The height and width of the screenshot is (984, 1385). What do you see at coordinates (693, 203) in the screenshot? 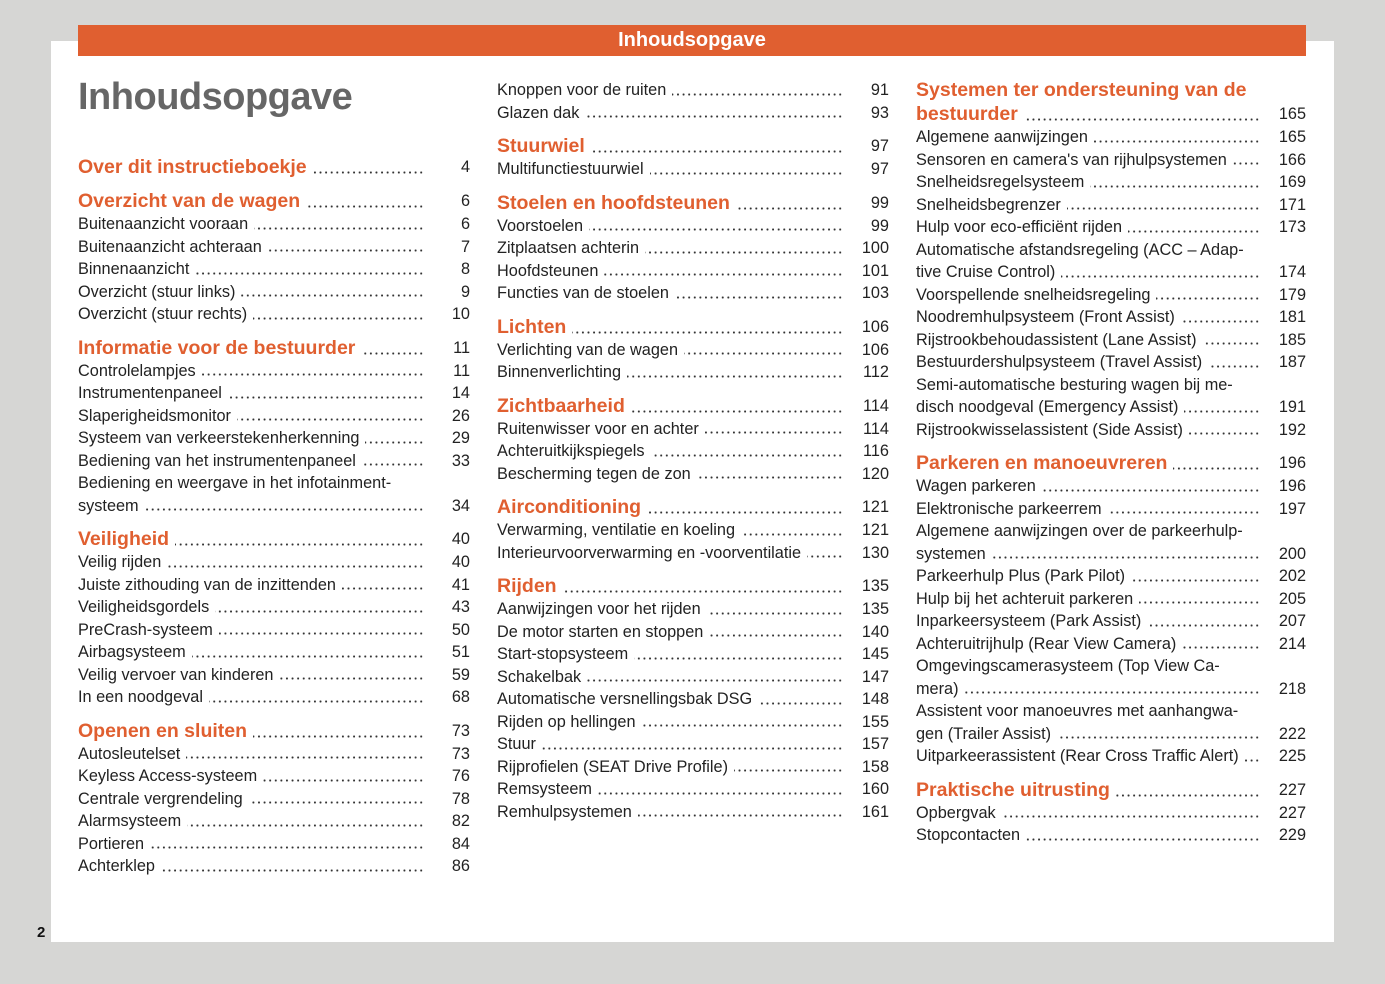
I see `toc-chapter-link: Stoelen en hoofdsteunen 99` at bounding box center [693, 203].